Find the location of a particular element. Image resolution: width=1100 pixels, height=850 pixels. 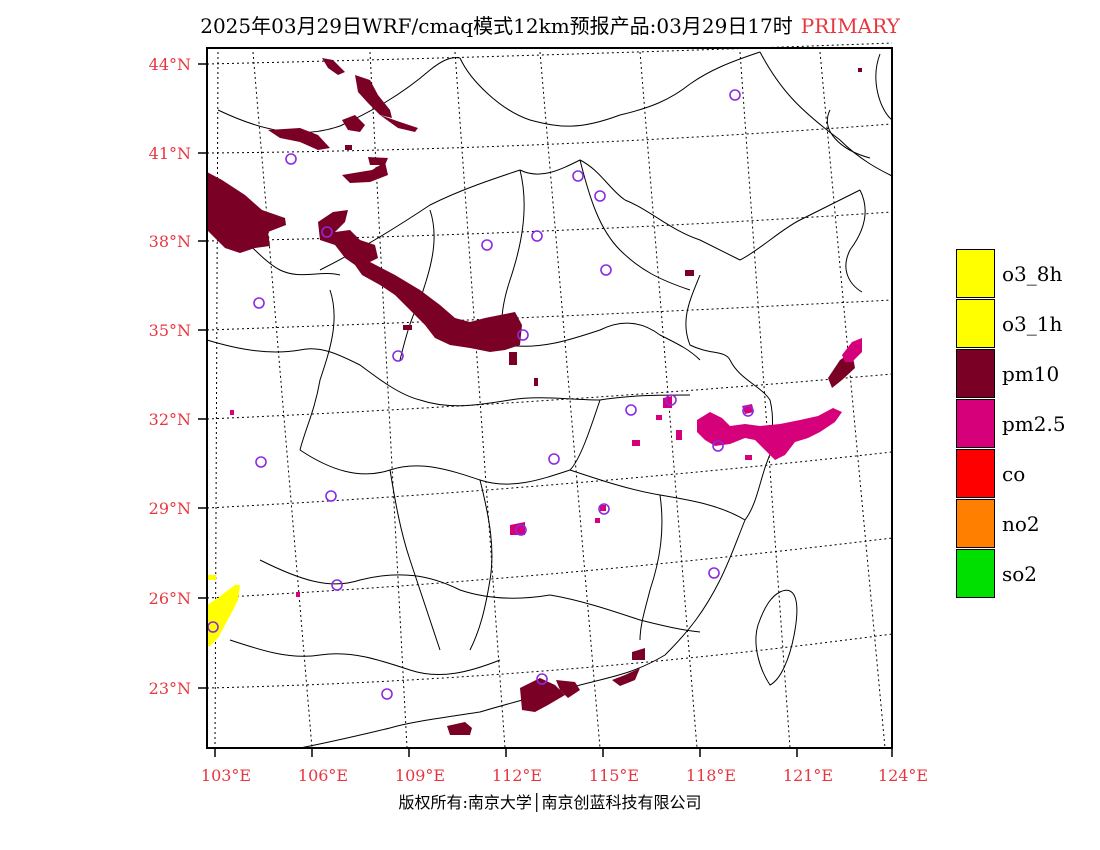

primary-pollutant-tag: PRIMARY is located at coordinates (850, 26).